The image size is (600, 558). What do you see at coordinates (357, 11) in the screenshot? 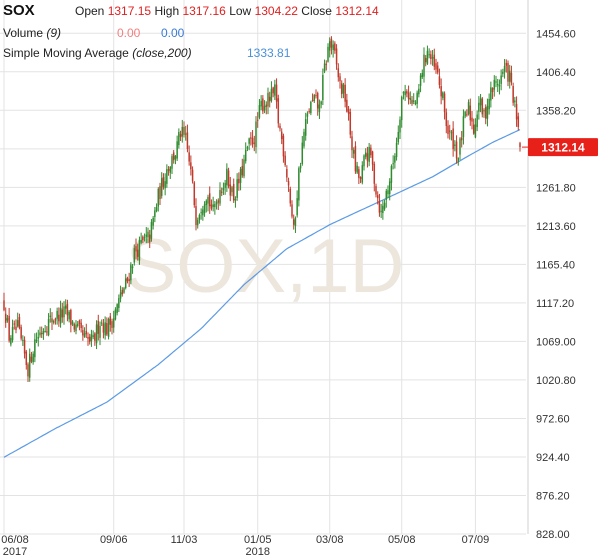
I see `close-value: 1312.14` at bounding box center [357, 11].